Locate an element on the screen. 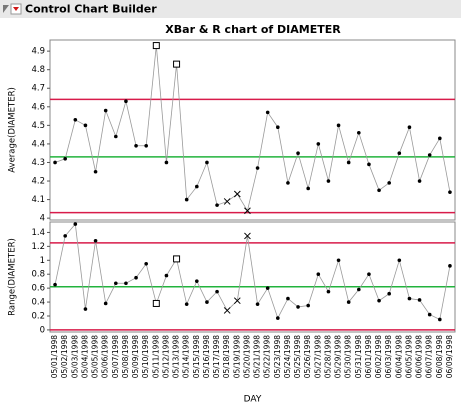 Image resolution: width=461 pixels, height=406 pixels. x-tick-label: 05/06/1998 is located at coordinates (105, 356).